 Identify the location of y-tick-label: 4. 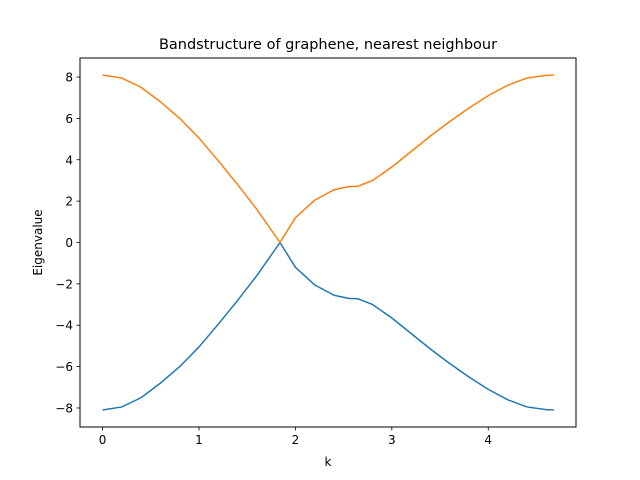
(69, 160).